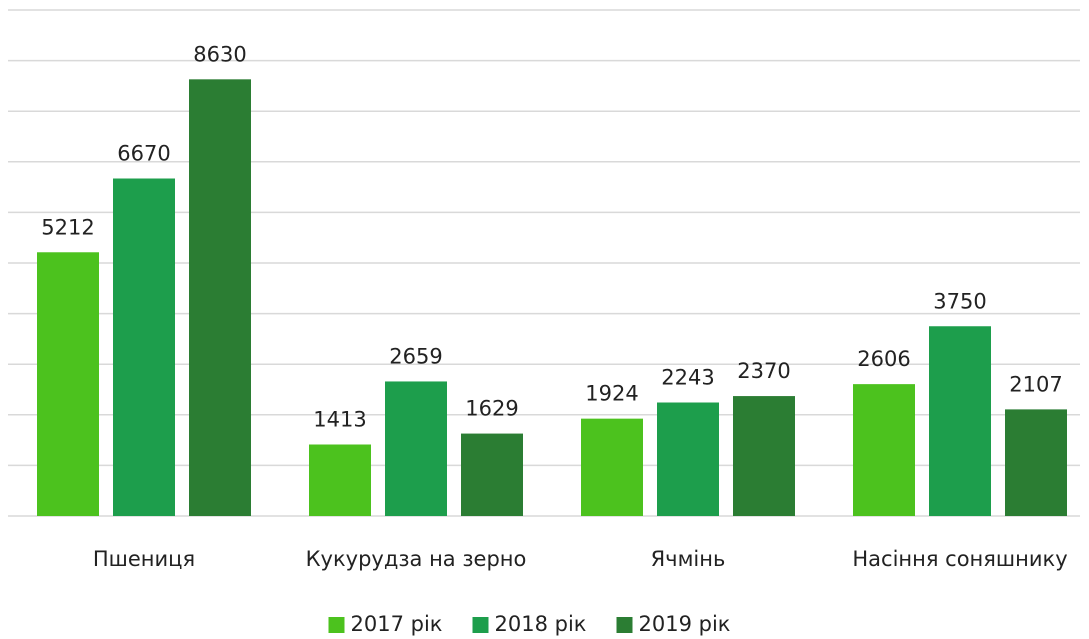 The width and height of the screenshot is (1089, 639). What do you see at coordinates (143, 153) in the screenshot?
I see `data-label: 6670` at bounding box center [143, 153].